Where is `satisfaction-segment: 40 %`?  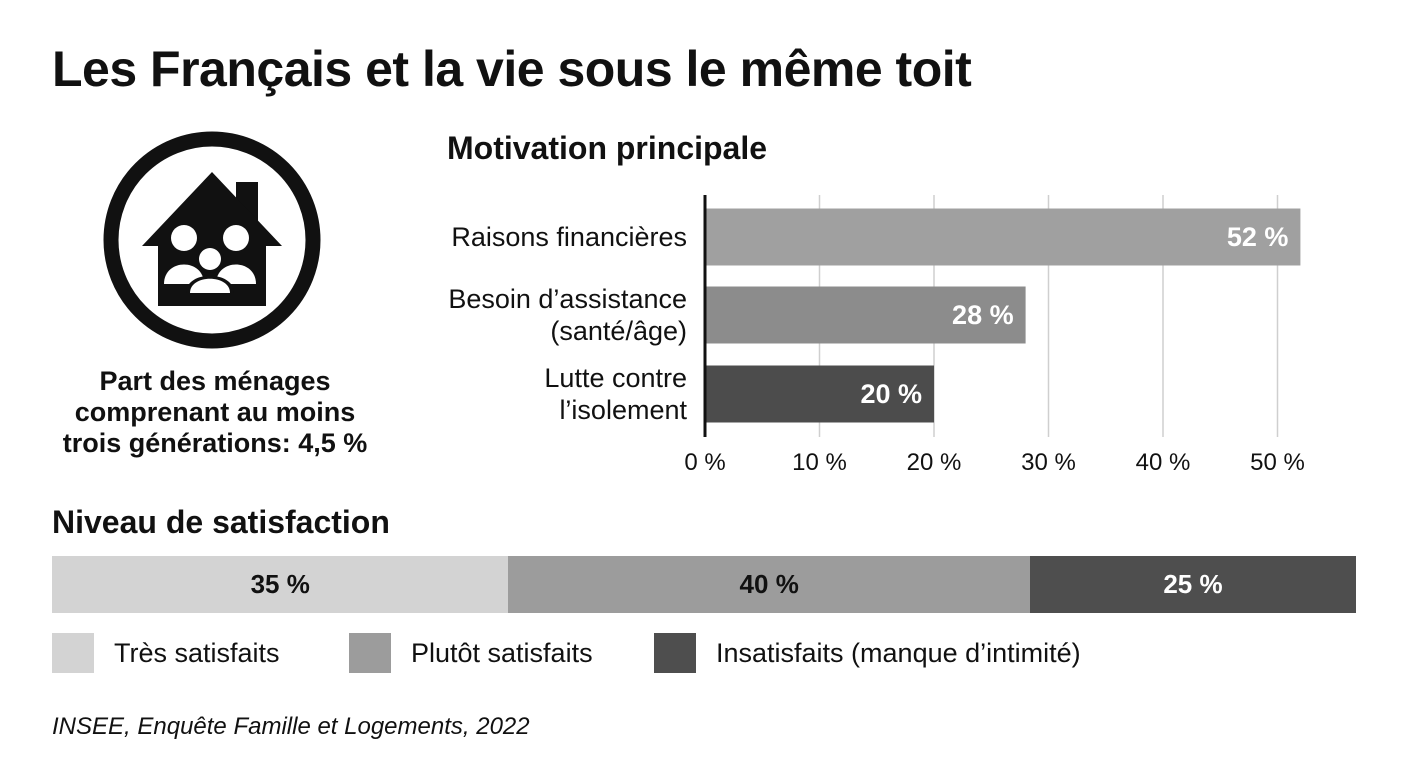 satisfaction-segment: 40 % is located at coordinates (769, 584).